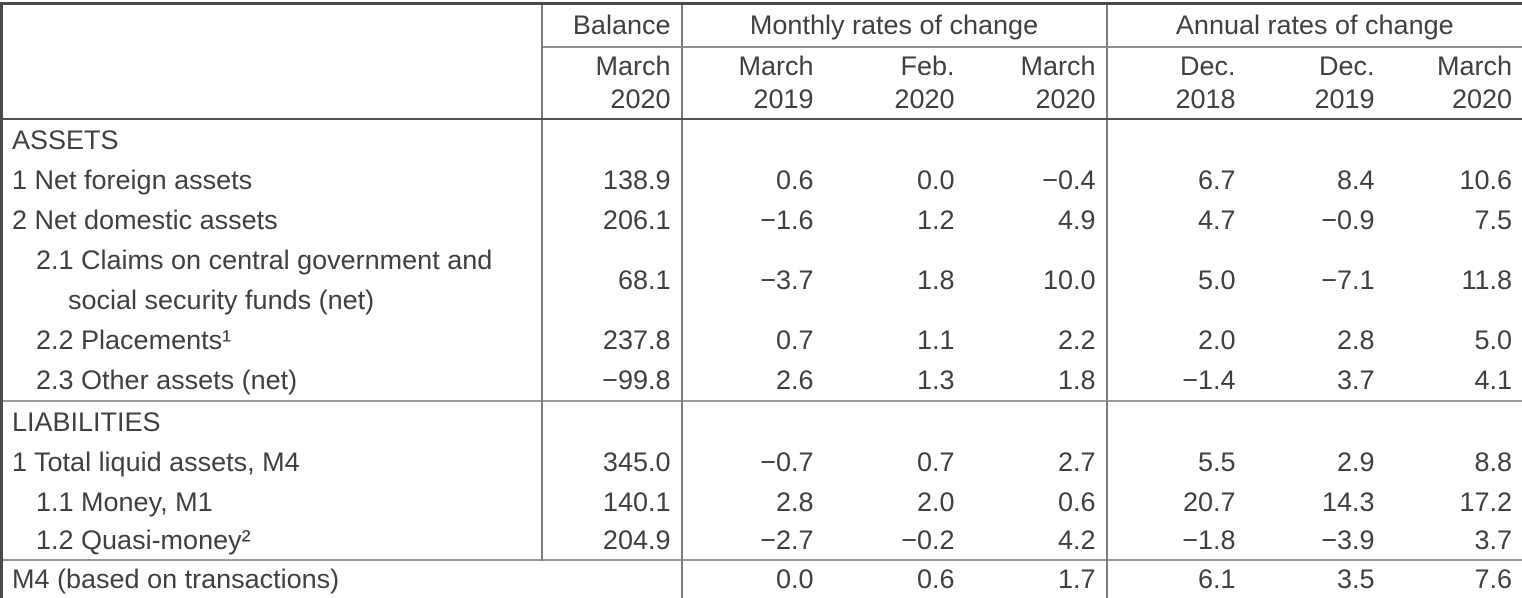 The height and width of the screenshot is (598, 1522). What do you see at coordinates (935, 461) in the screenshot?
I see `cell-monthly-2: 0.7` at bounding box center [935, 461].